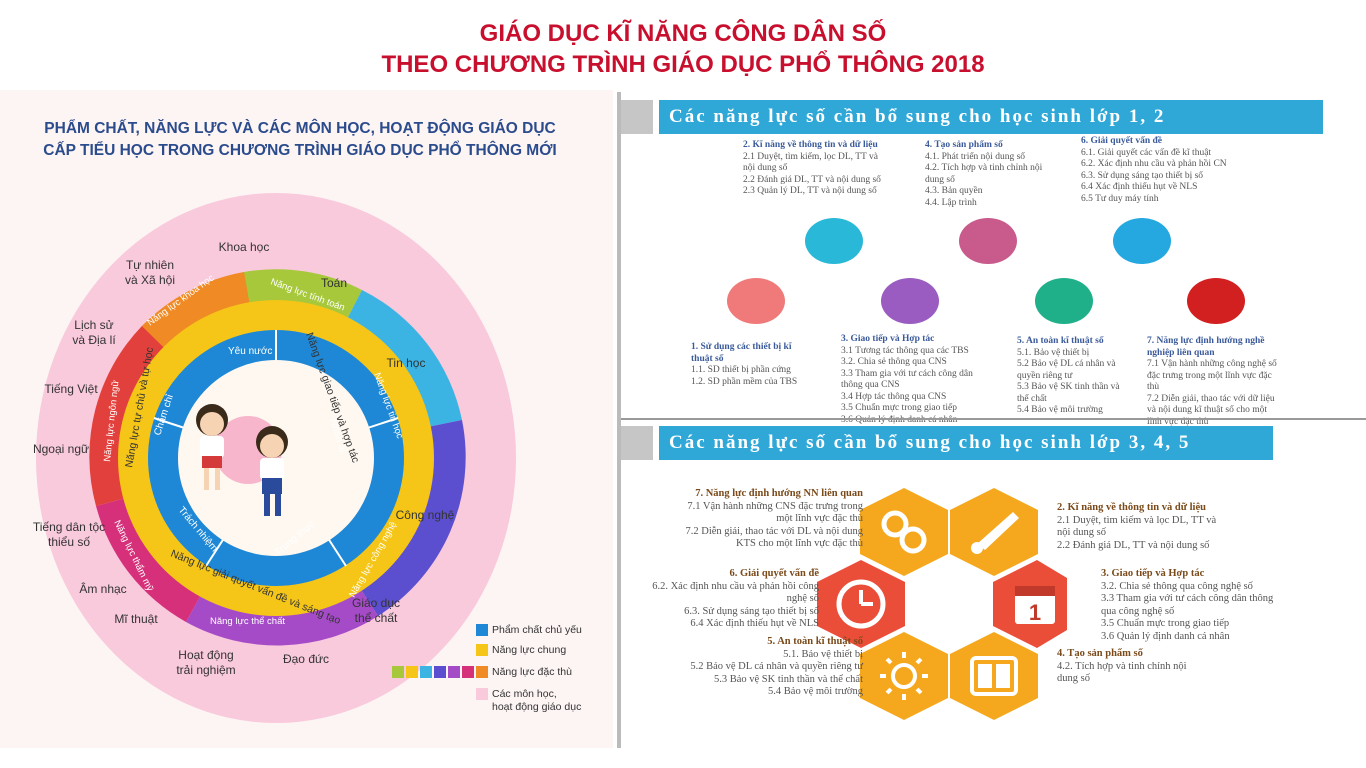 The image size is (1366, 768). What do you see at coordinates (812, 179) in the screenshot?
I see `g12-g2-l3: 2.2 Đánh giá DL, TT và nội dung số` at bounding box center [812, 179].